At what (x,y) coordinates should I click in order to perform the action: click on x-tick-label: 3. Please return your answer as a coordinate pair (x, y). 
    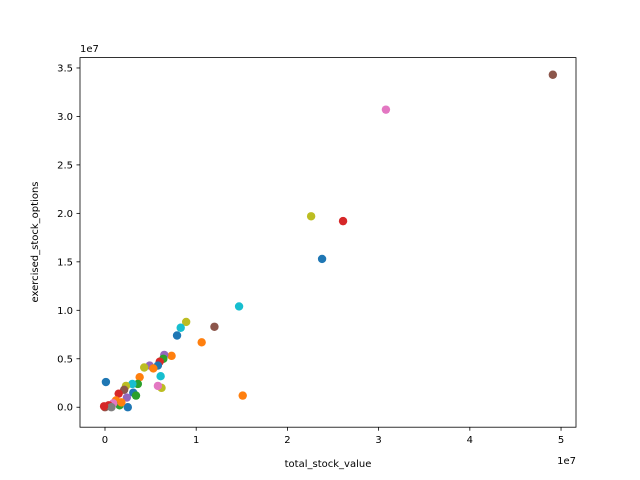
    Looking at the image, I should click on (378, 440).